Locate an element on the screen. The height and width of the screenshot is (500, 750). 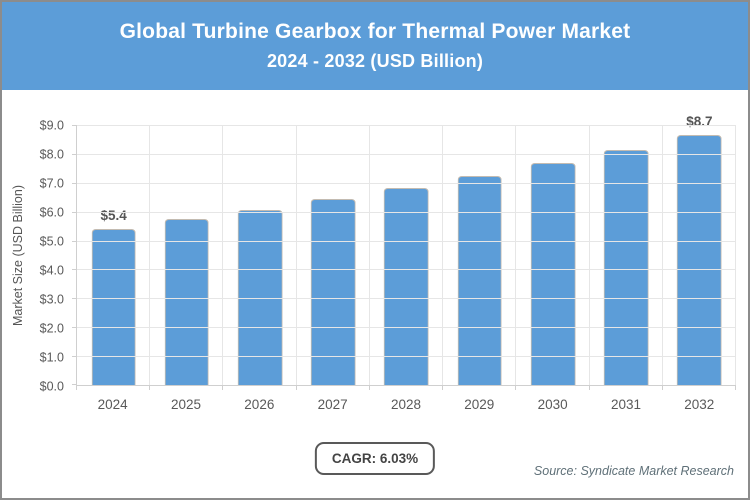
bar-column-2025 is located at coordinates (186, 255).